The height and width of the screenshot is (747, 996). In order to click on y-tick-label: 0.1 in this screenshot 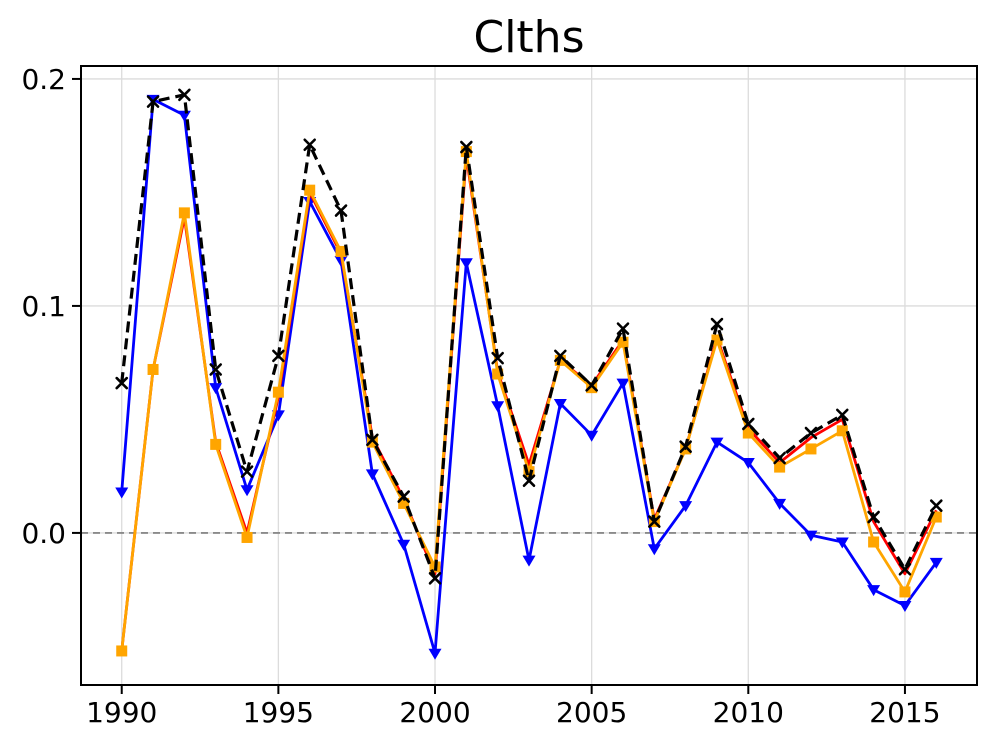, I will do `click(43, 306)`.